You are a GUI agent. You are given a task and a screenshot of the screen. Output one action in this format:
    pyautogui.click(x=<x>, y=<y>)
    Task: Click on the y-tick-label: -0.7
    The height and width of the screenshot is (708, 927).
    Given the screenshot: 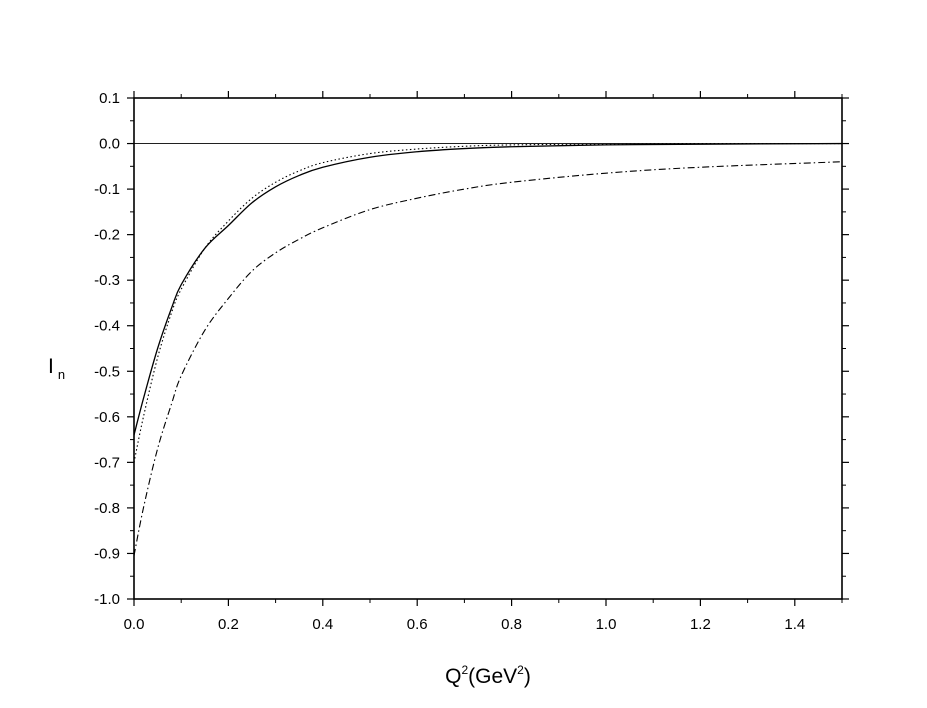 What is the action you would take?
    pyautogui.click(x=107, y=462)
    